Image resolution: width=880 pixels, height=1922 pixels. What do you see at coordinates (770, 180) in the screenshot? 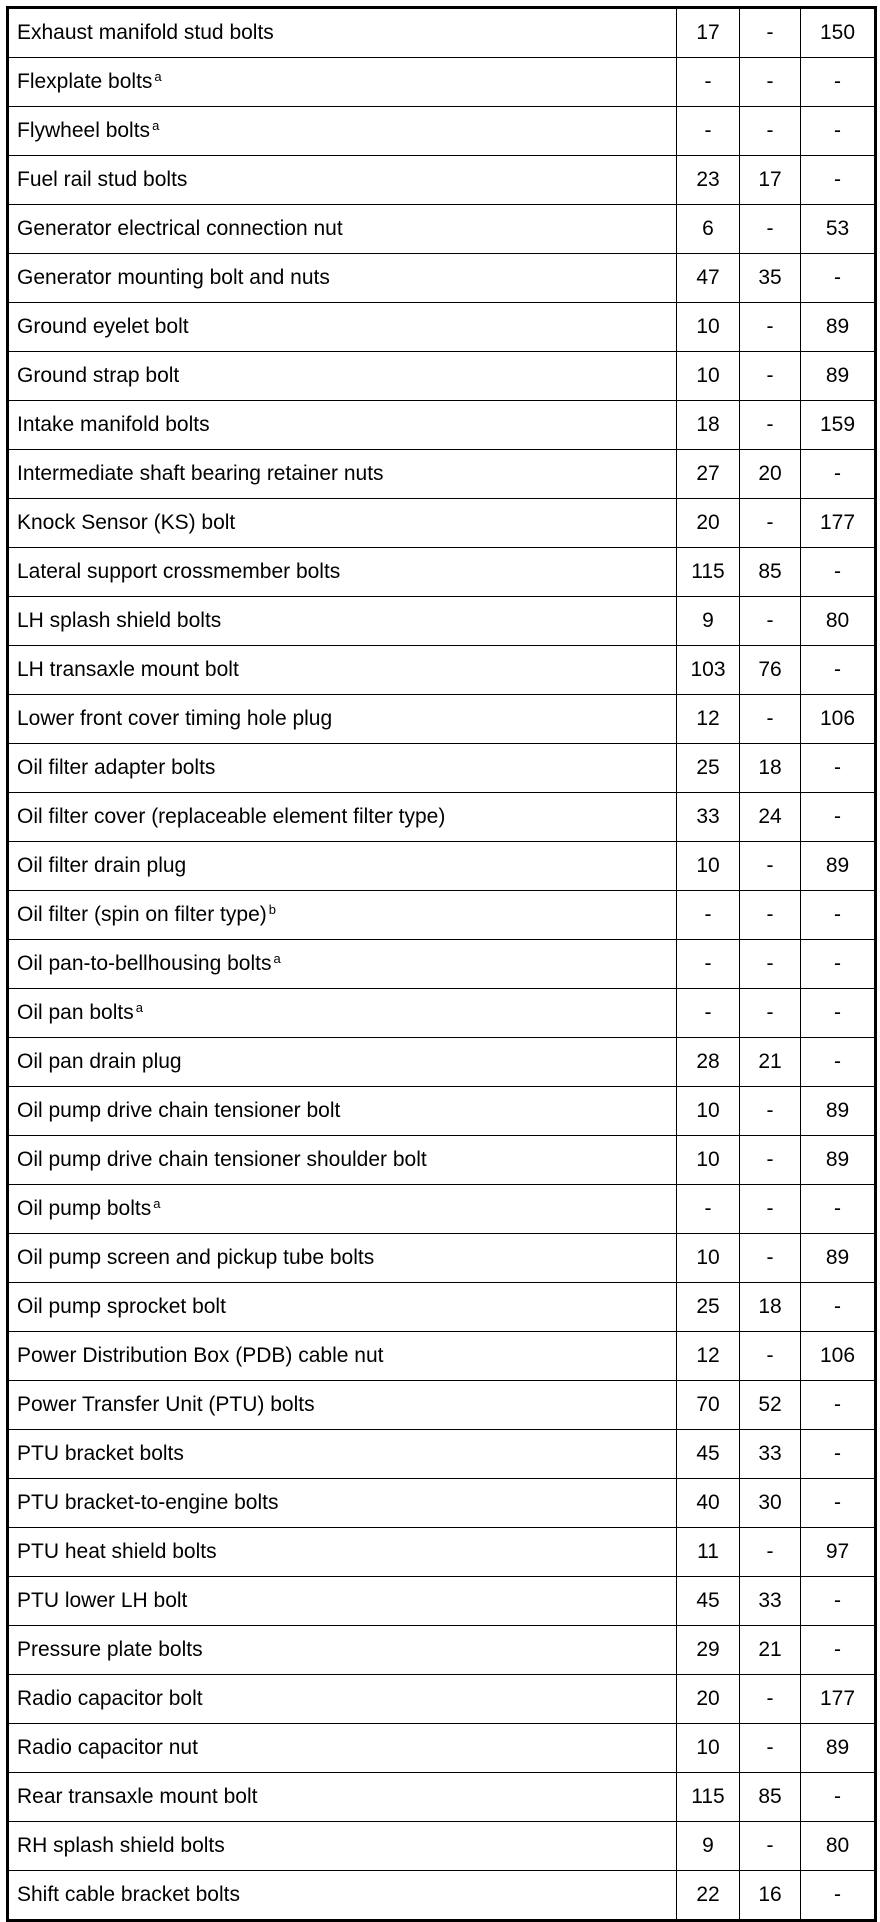
I see `torque-lbft: 17` at bounding box center [770, 180].